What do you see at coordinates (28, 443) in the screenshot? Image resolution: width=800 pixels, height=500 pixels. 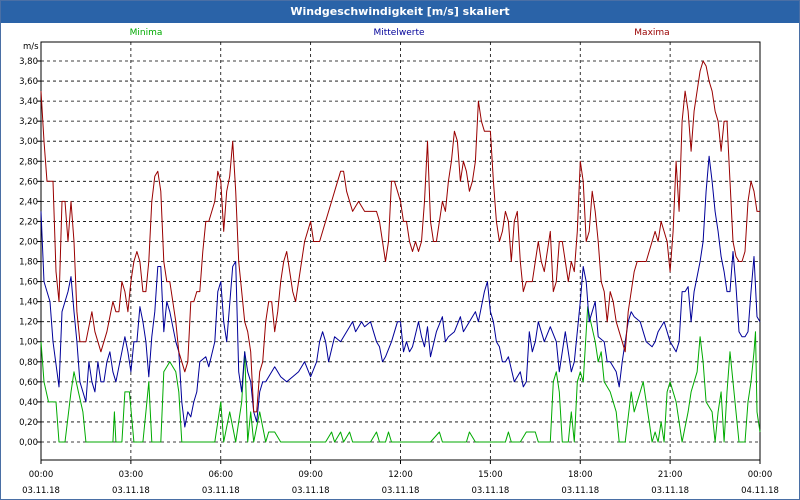 I see `y-tick-label: 0,00` at bounding box center [28, 443].